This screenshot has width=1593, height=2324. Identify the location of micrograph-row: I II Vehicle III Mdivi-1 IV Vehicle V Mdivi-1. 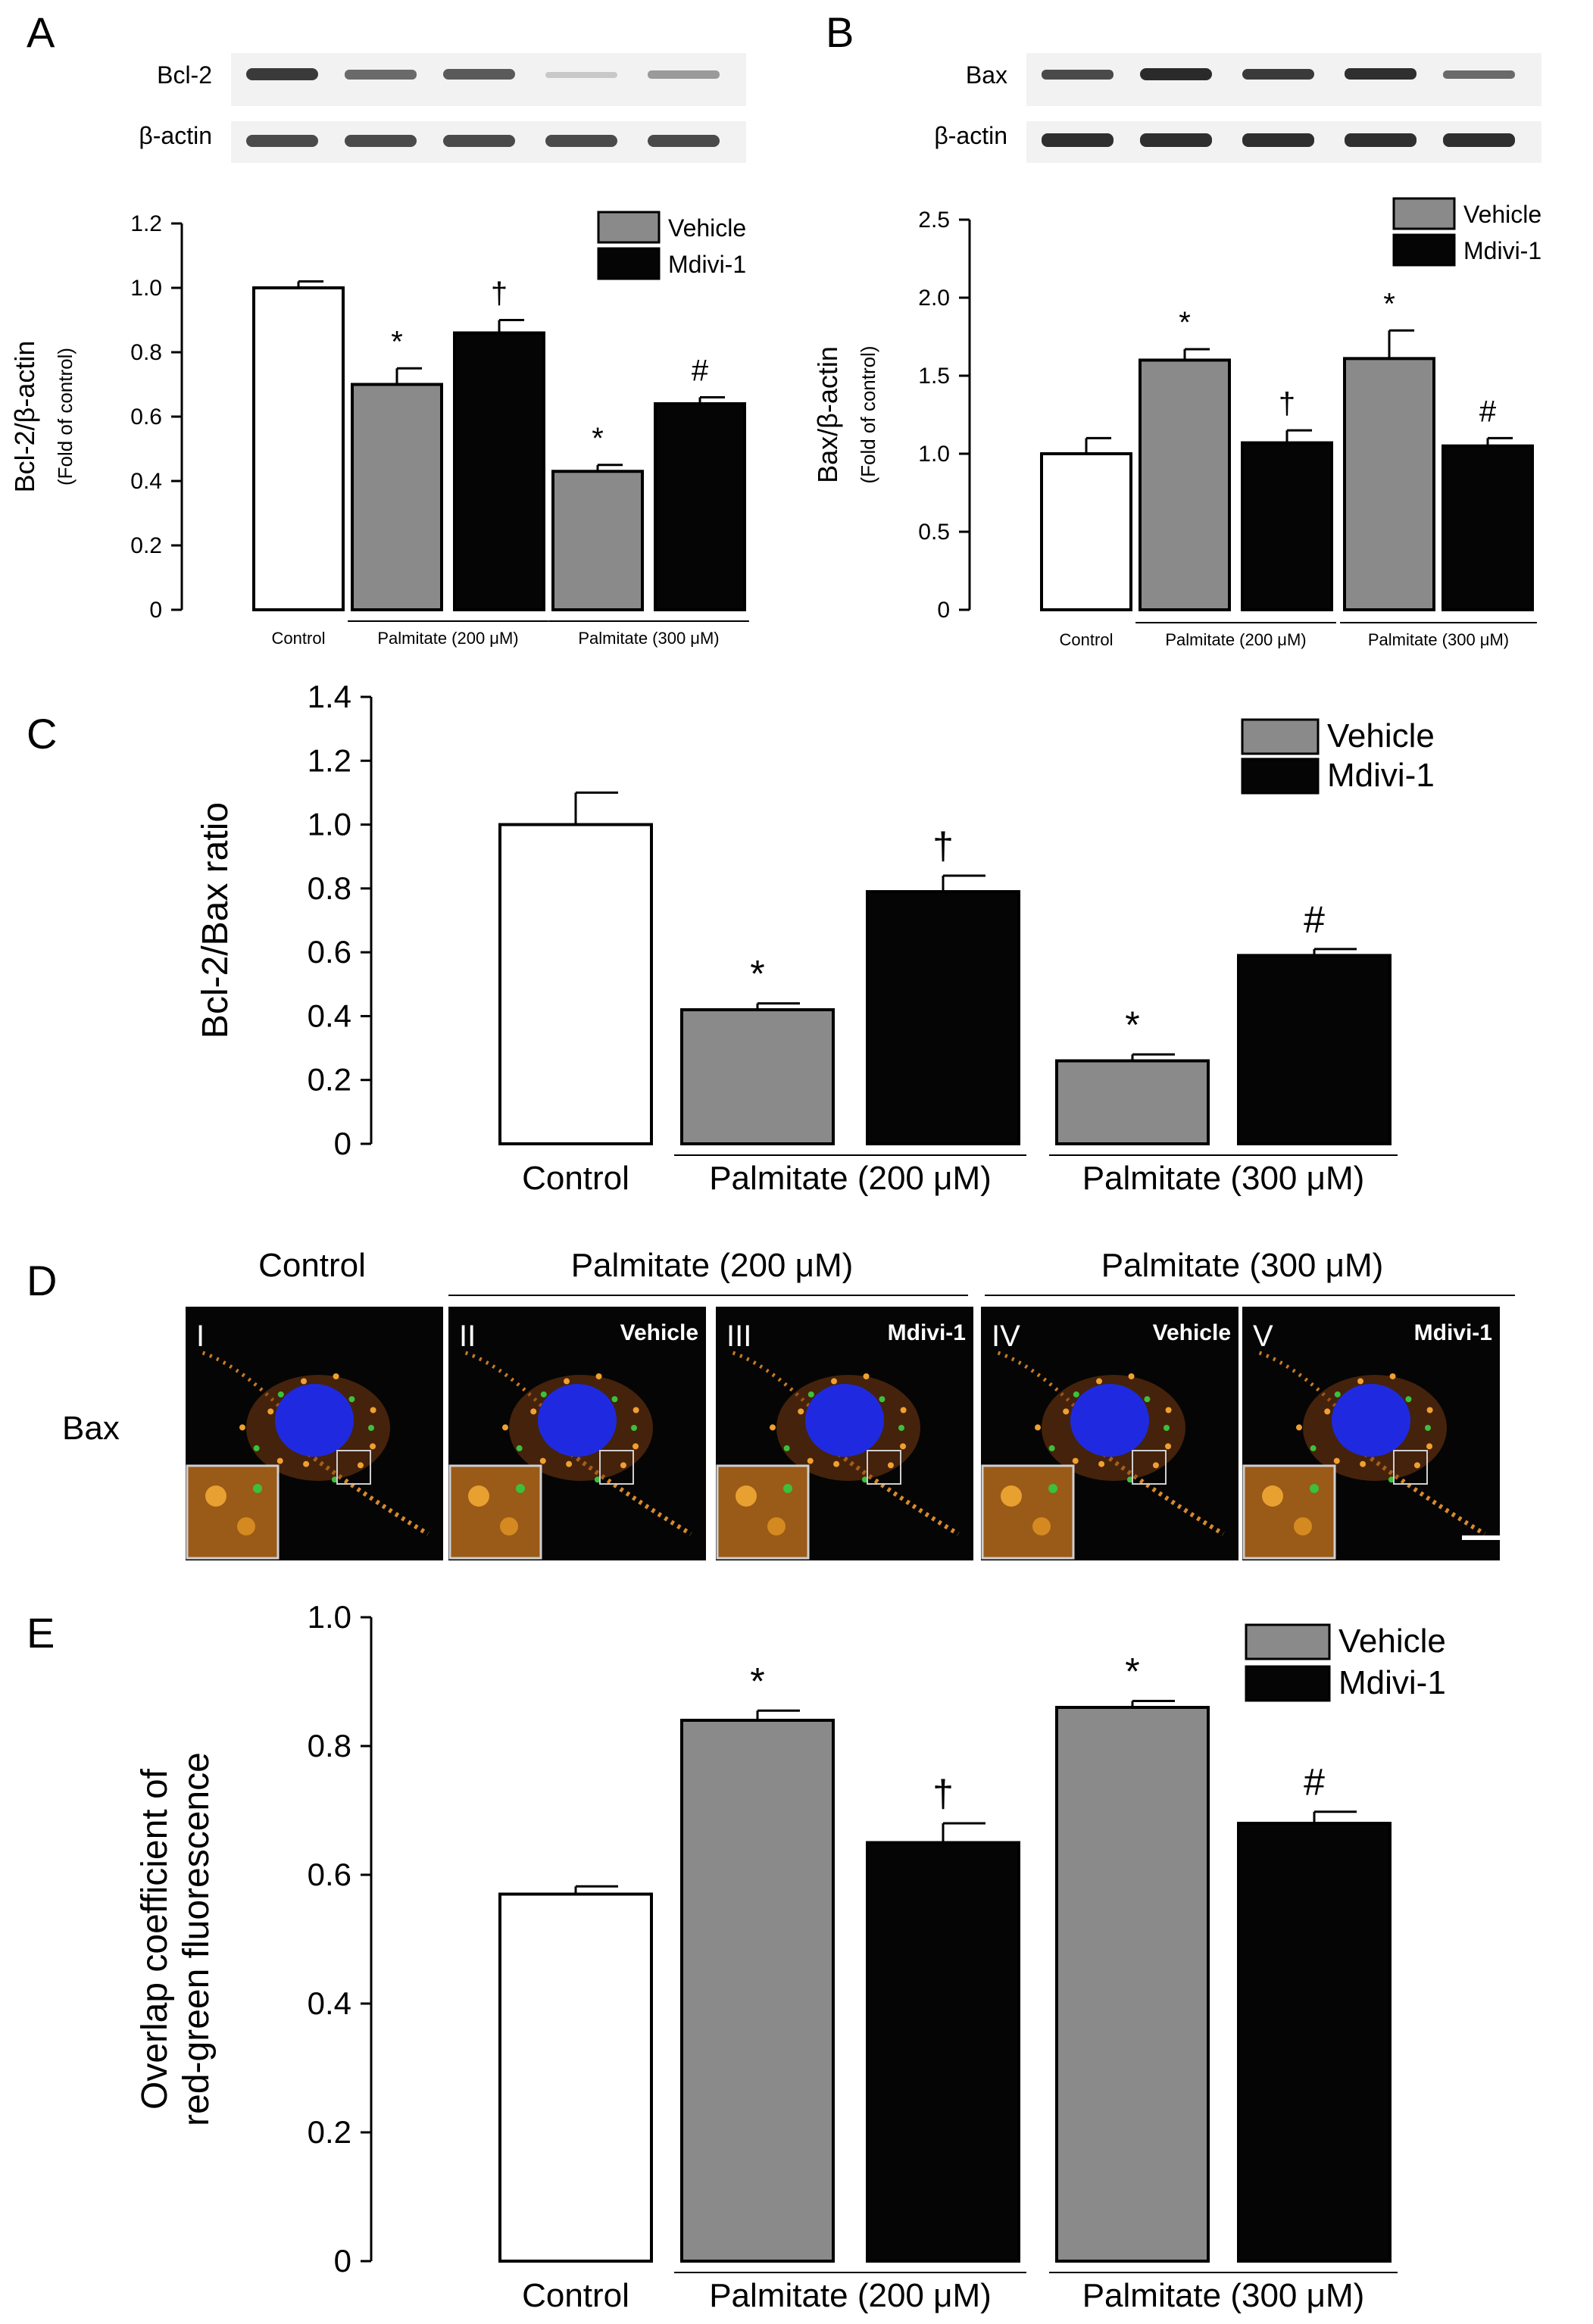
(843, 1433).